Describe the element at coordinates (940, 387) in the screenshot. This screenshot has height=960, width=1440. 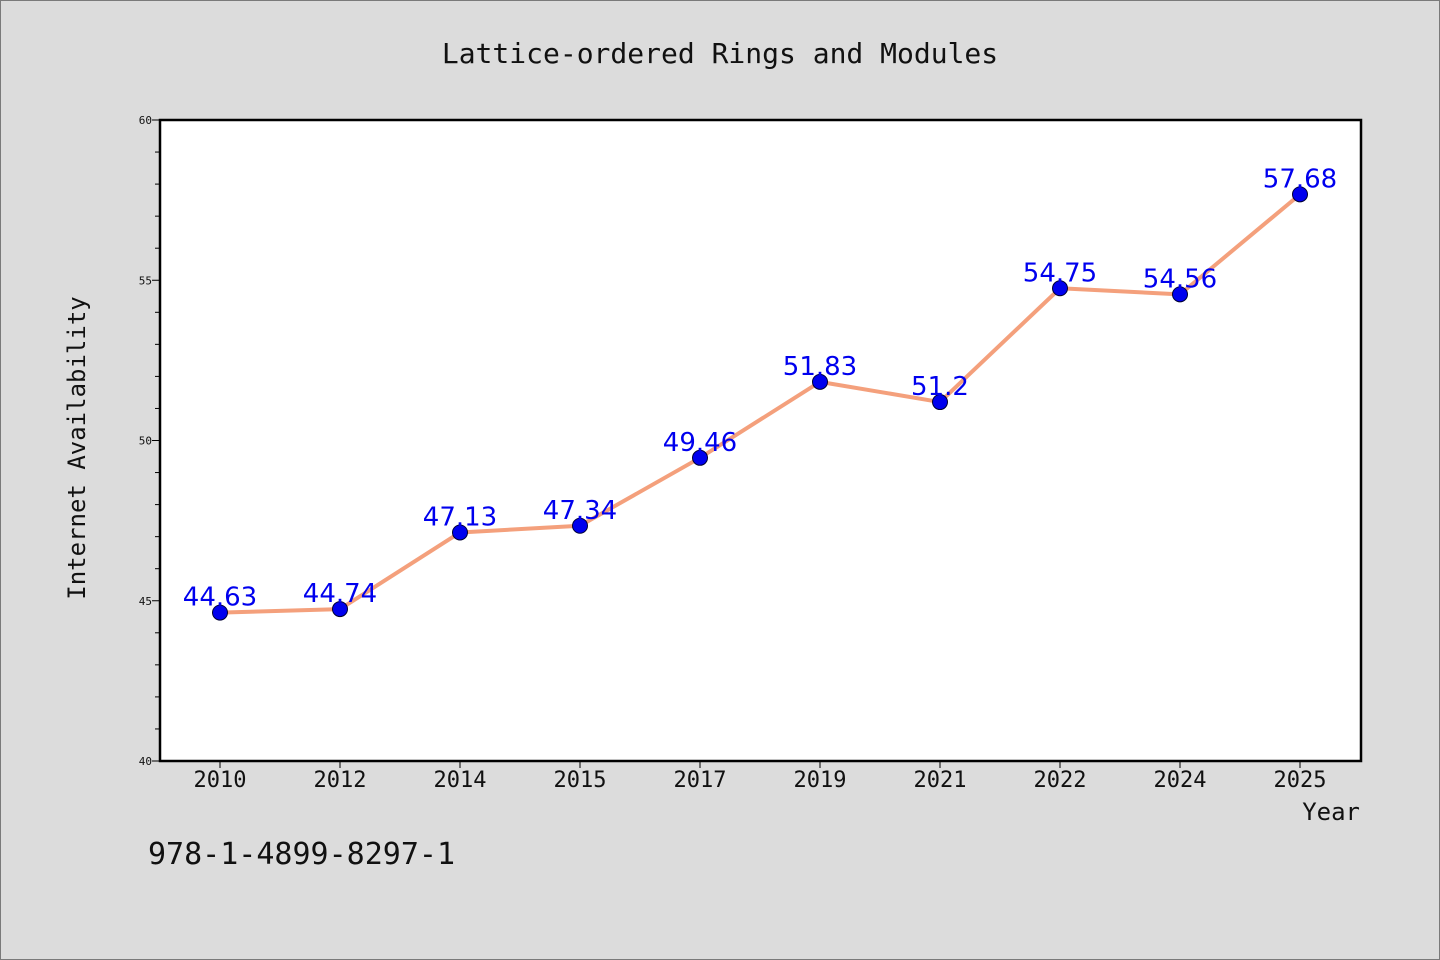
I see `data-label: 51.2` at that location.